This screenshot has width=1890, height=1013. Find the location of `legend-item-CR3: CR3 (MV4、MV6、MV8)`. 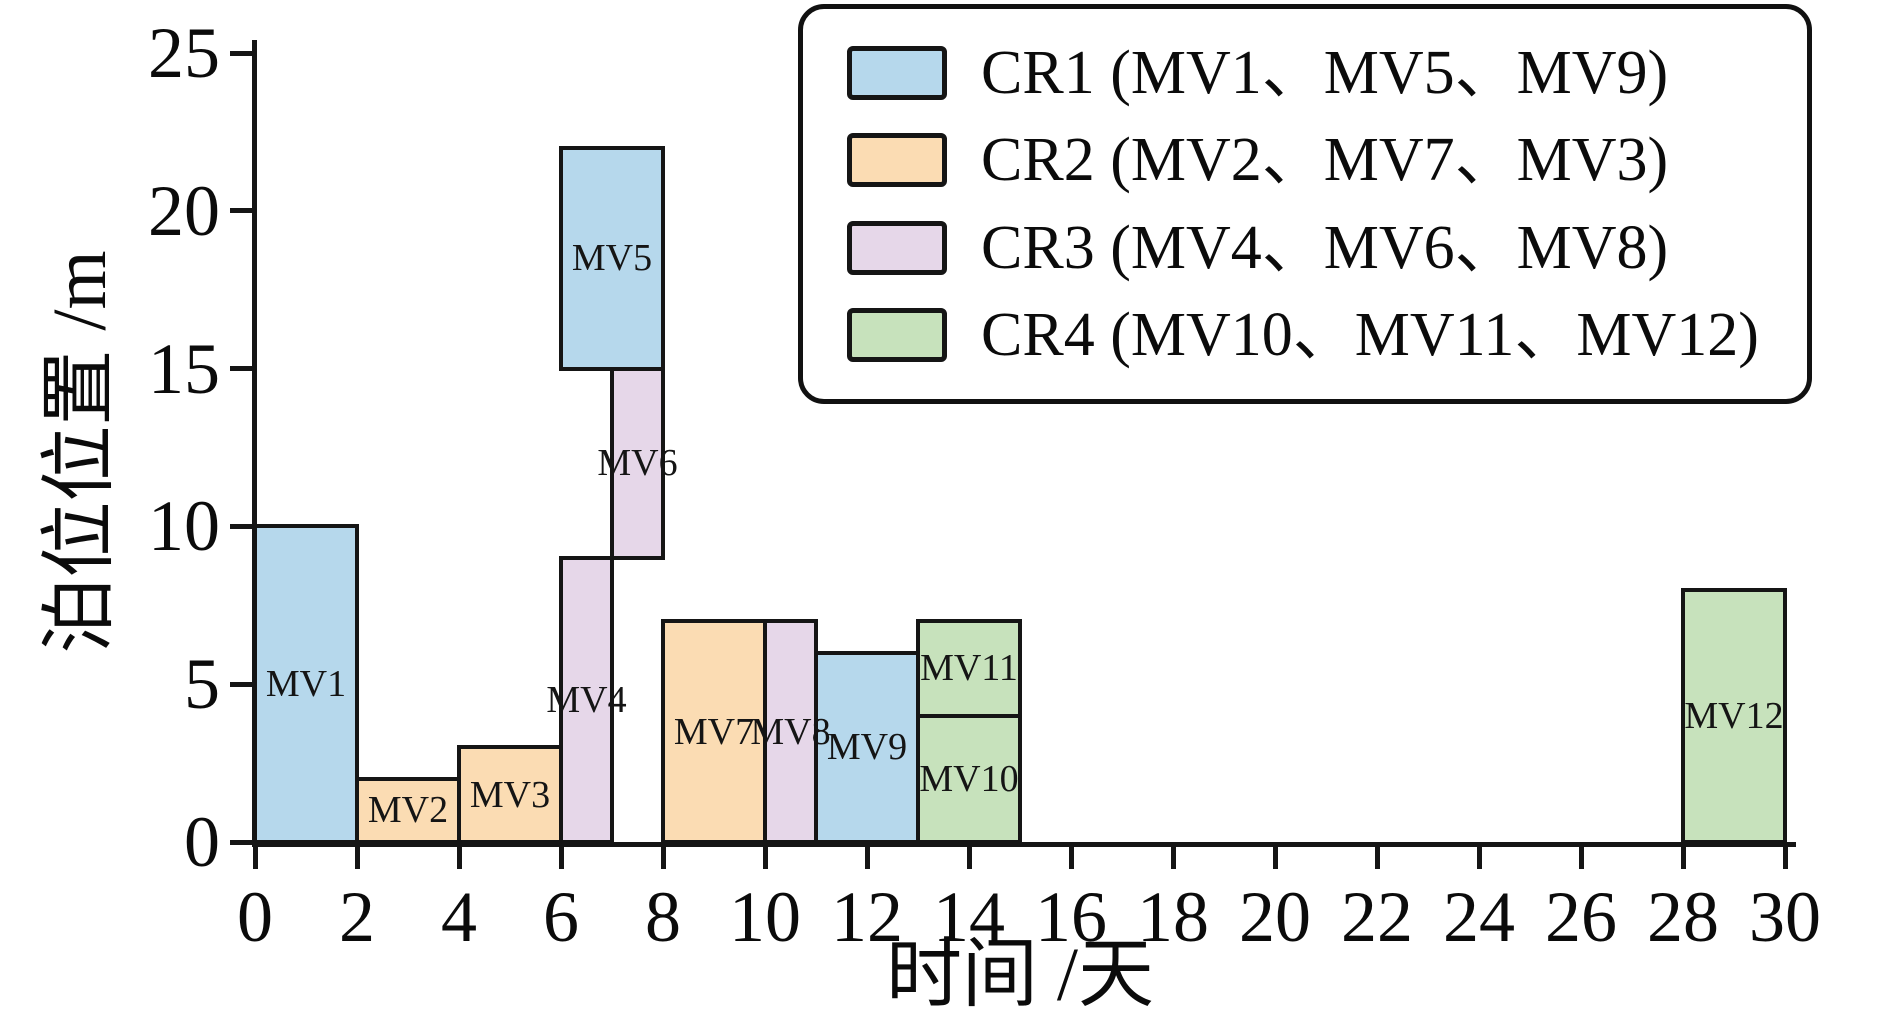

legend-item-CR3: CR3 (MV4、MV6、MV8) is located at coordinates (1322, 248).